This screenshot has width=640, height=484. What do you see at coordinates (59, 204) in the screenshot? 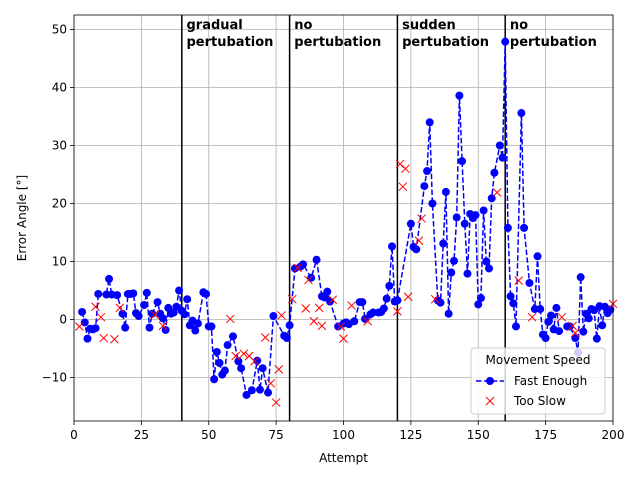
I see `y-tick-label: 20` at bounding box center [59, 204].